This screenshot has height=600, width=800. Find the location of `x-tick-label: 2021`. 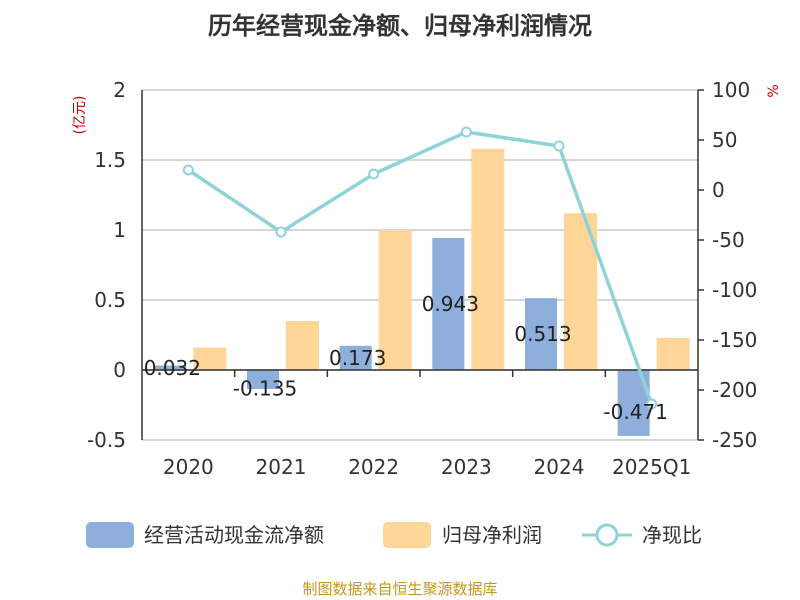

x-tick-label: 2021 is located at coordinates (281, 467).